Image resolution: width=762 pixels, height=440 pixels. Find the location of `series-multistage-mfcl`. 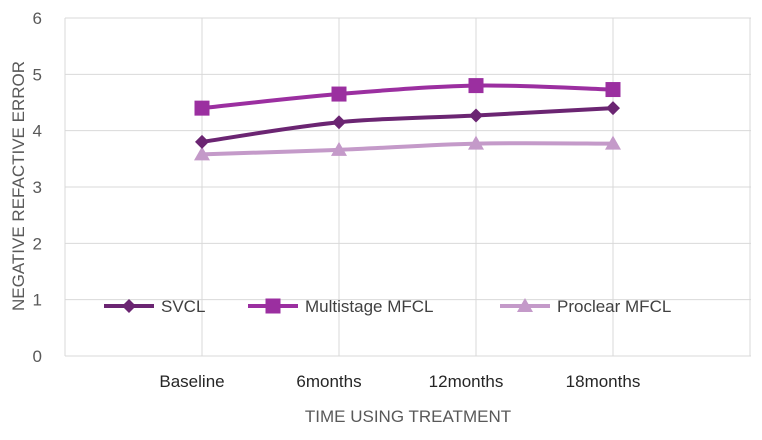

series-multistage-mfcl is located at coordinates (407, 97).